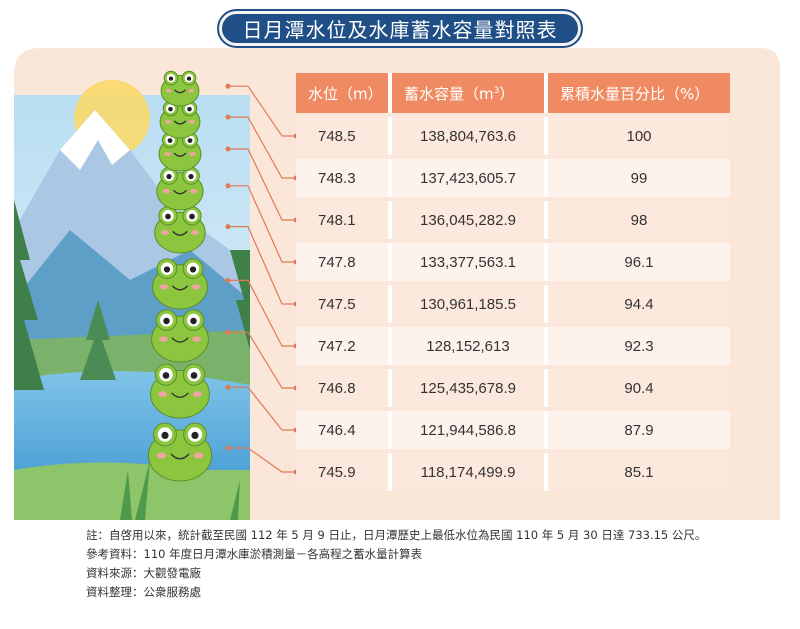 Image resolution: width=800 pixels, height=629 pixels. Describe the element at coordinates (466, 304) in the screenshot. I see `cell-capacity: 130,961,185.5` at that location.